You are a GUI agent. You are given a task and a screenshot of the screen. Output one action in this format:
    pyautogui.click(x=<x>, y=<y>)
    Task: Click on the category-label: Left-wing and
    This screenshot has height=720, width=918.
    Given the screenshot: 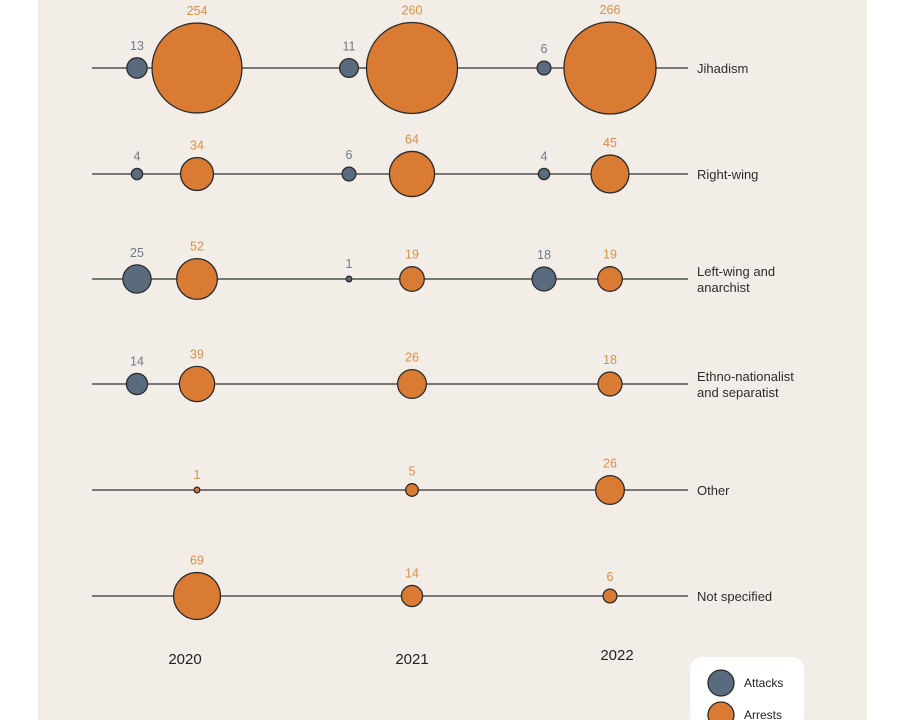 What is the action you would take?
    pyautogui.click(x=736, y=271)
    